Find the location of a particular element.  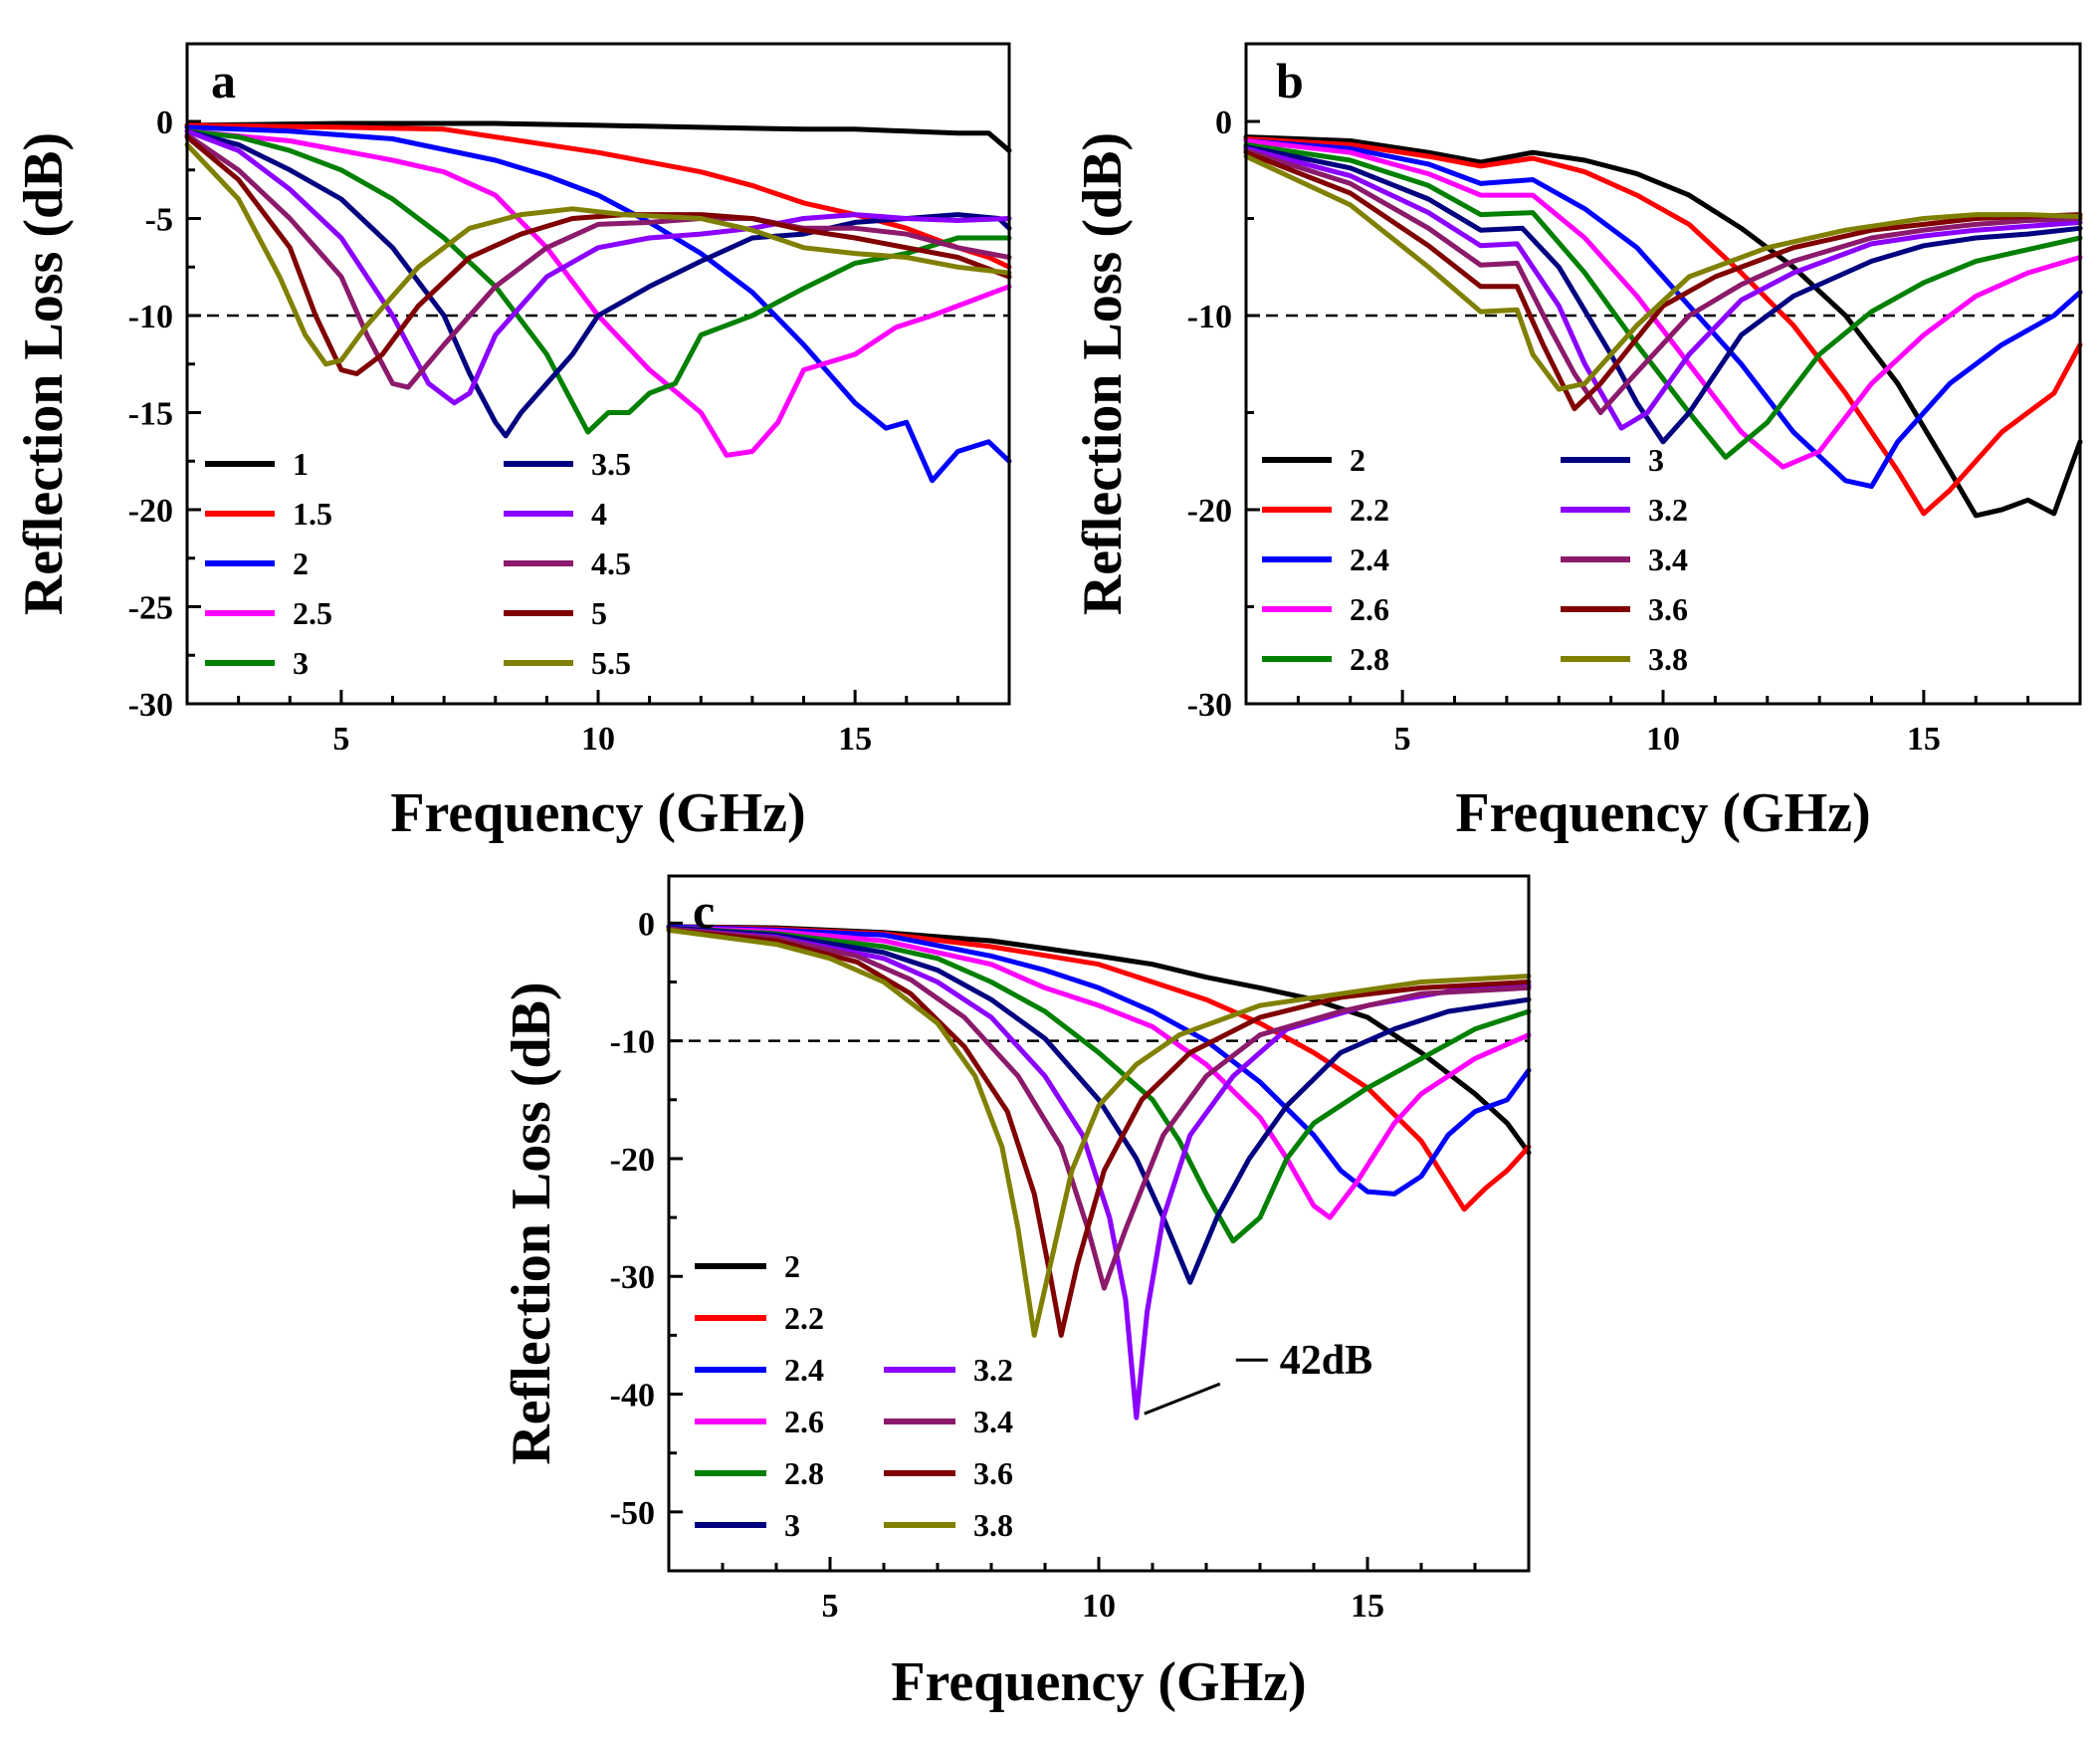

legend-label: 1.5 is located at coordinates (312, 514).